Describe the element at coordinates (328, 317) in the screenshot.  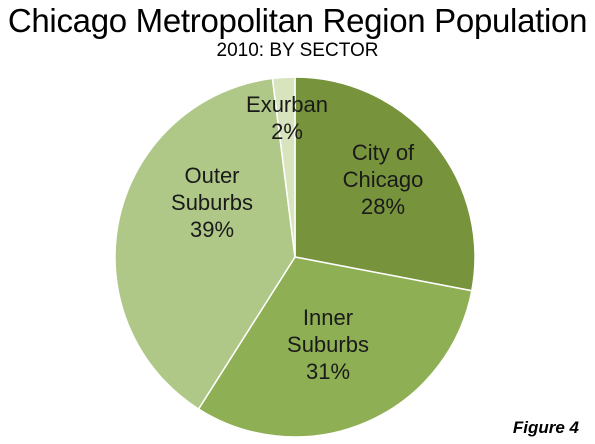
I see `slice-name-label: Inner` at that location.